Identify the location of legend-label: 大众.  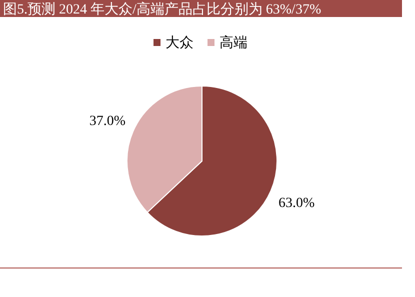
(180, 43).